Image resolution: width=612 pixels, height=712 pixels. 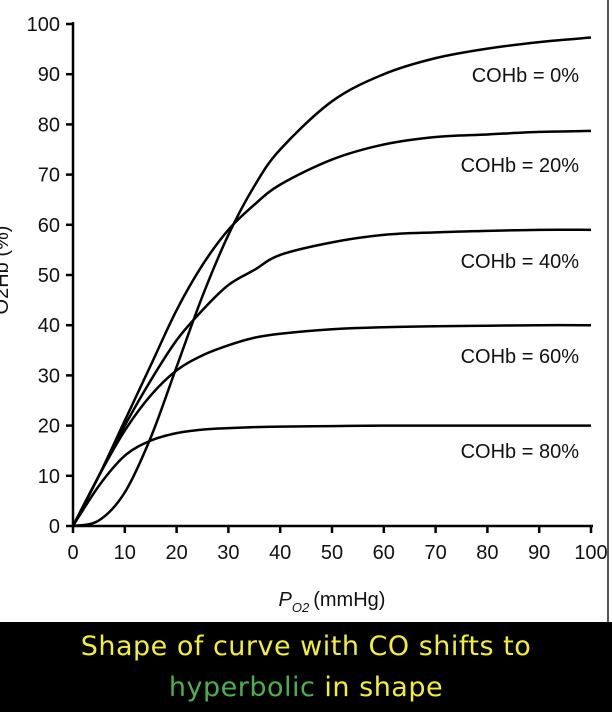 I want to click on y-tick-label: 50, so click(x=49, y=276).